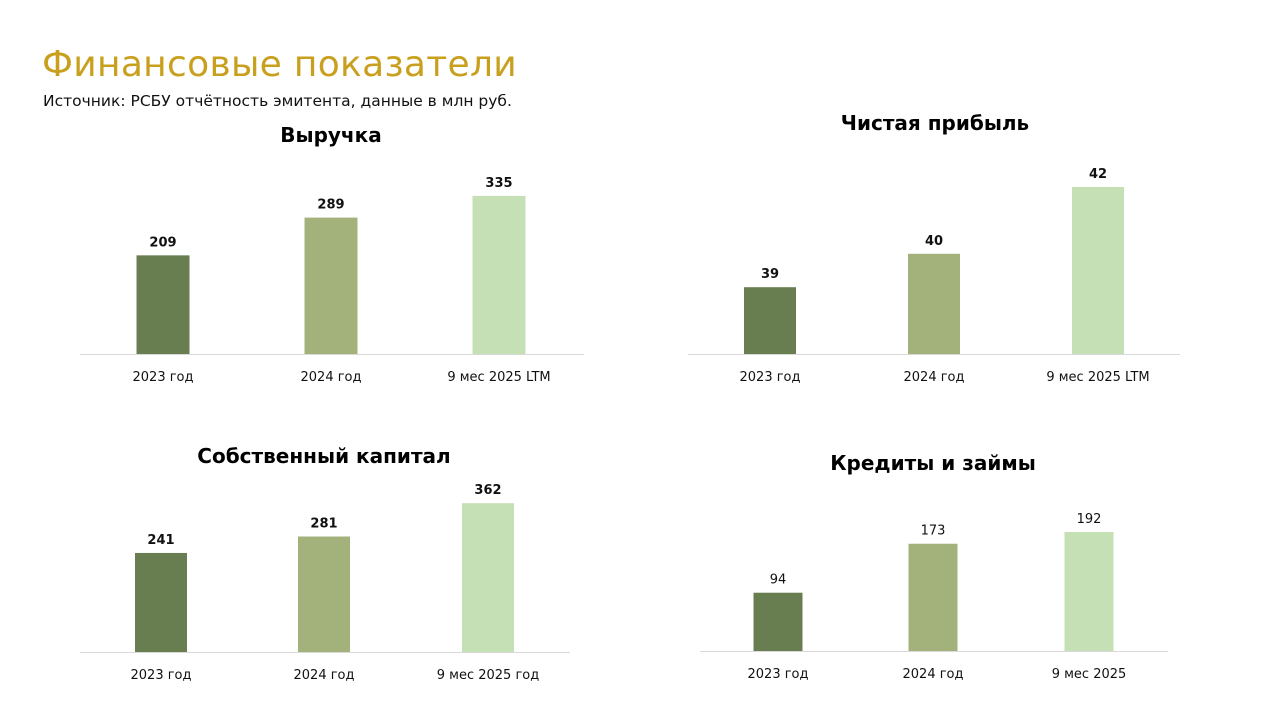  What do you see at coordinates (935, 123) in the screenshot?
I see `chart-title: Чистая прибыль` at bounding box center [935, 123].